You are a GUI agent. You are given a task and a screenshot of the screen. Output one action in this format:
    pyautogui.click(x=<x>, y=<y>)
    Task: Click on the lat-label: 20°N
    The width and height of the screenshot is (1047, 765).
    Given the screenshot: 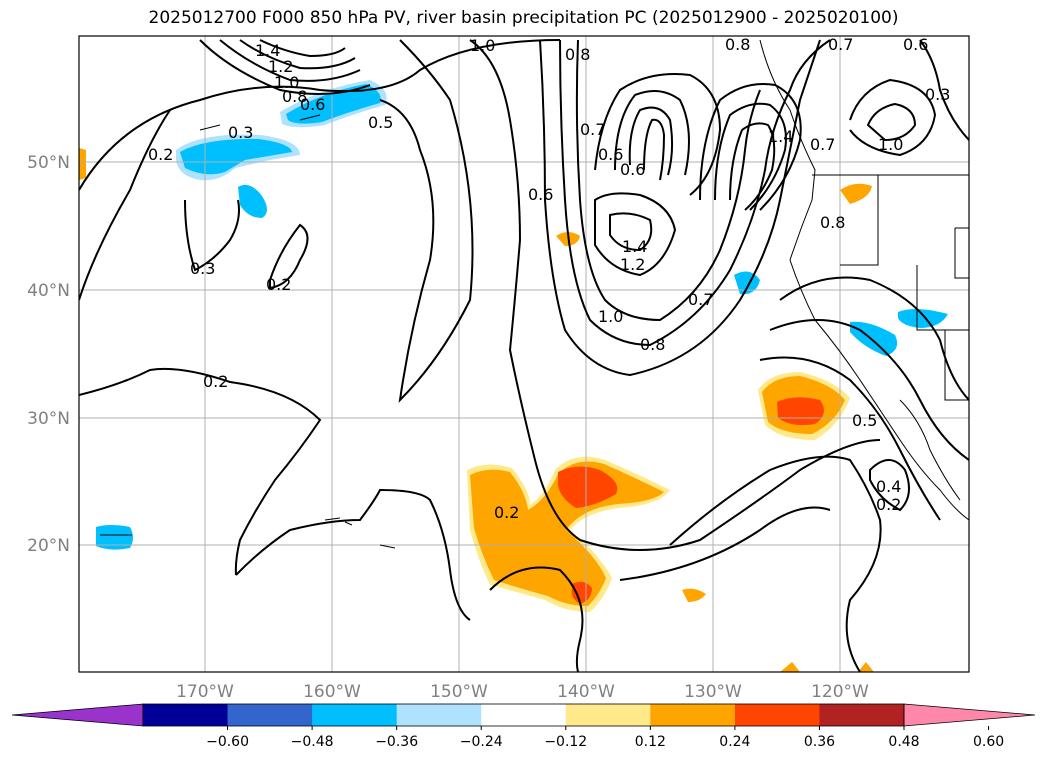 What is the action you would take?
    pyautogui.click(x=48, y=546)
    